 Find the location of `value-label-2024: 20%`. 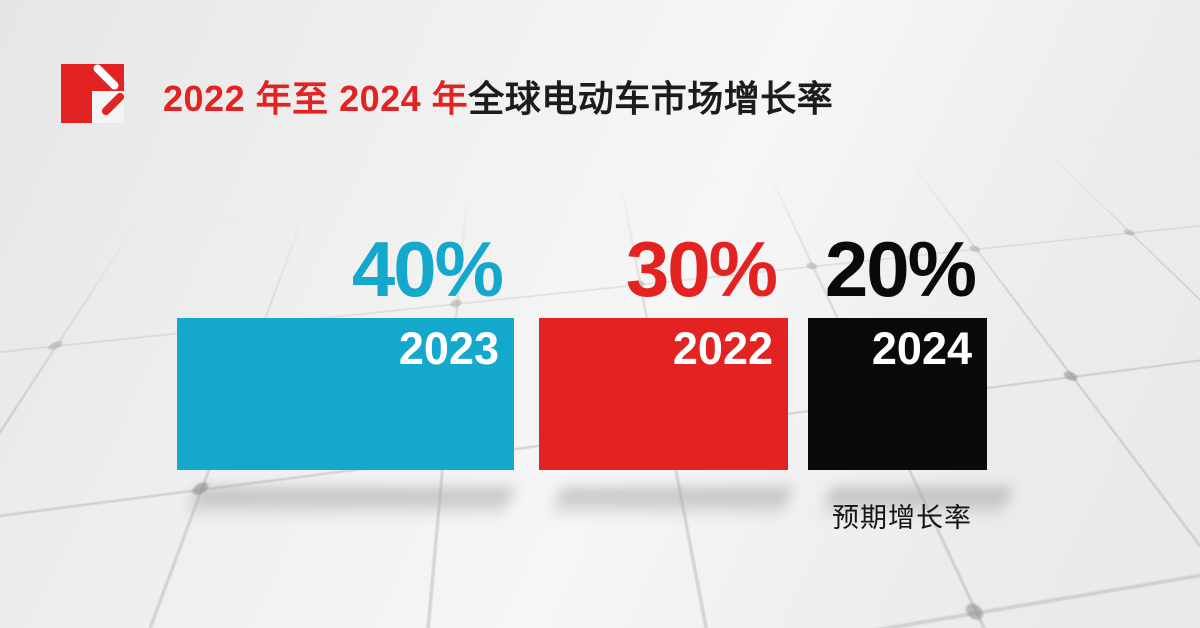

value-label-2024: 20% is located at coordinates (900, 269).